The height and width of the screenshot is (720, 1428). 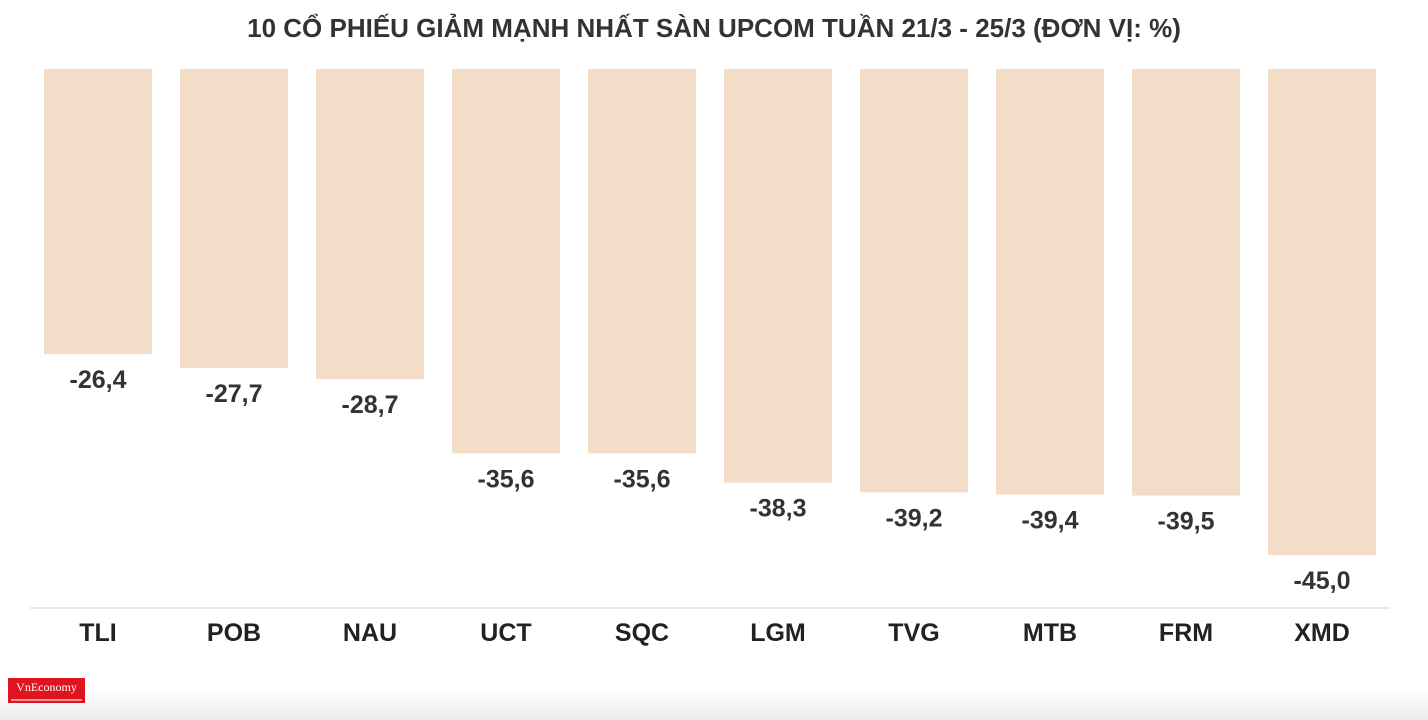 I want to click on value-label-pob: -27,7, so click(x=234, y=394).